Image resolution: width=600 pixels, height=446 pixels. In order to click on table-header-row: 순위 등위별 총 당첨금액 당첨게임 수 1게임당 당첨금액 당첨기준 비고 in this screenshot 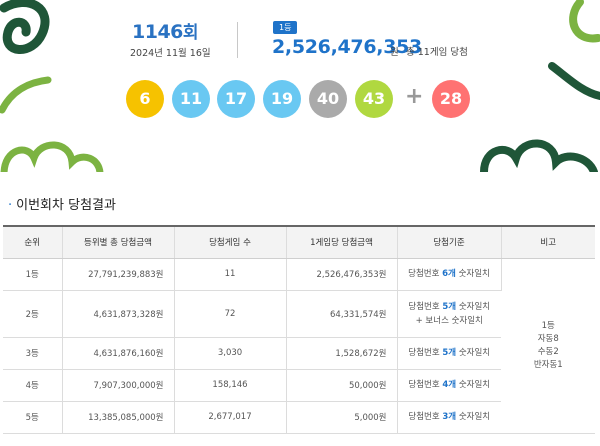, I will do `click(299, 242)`.